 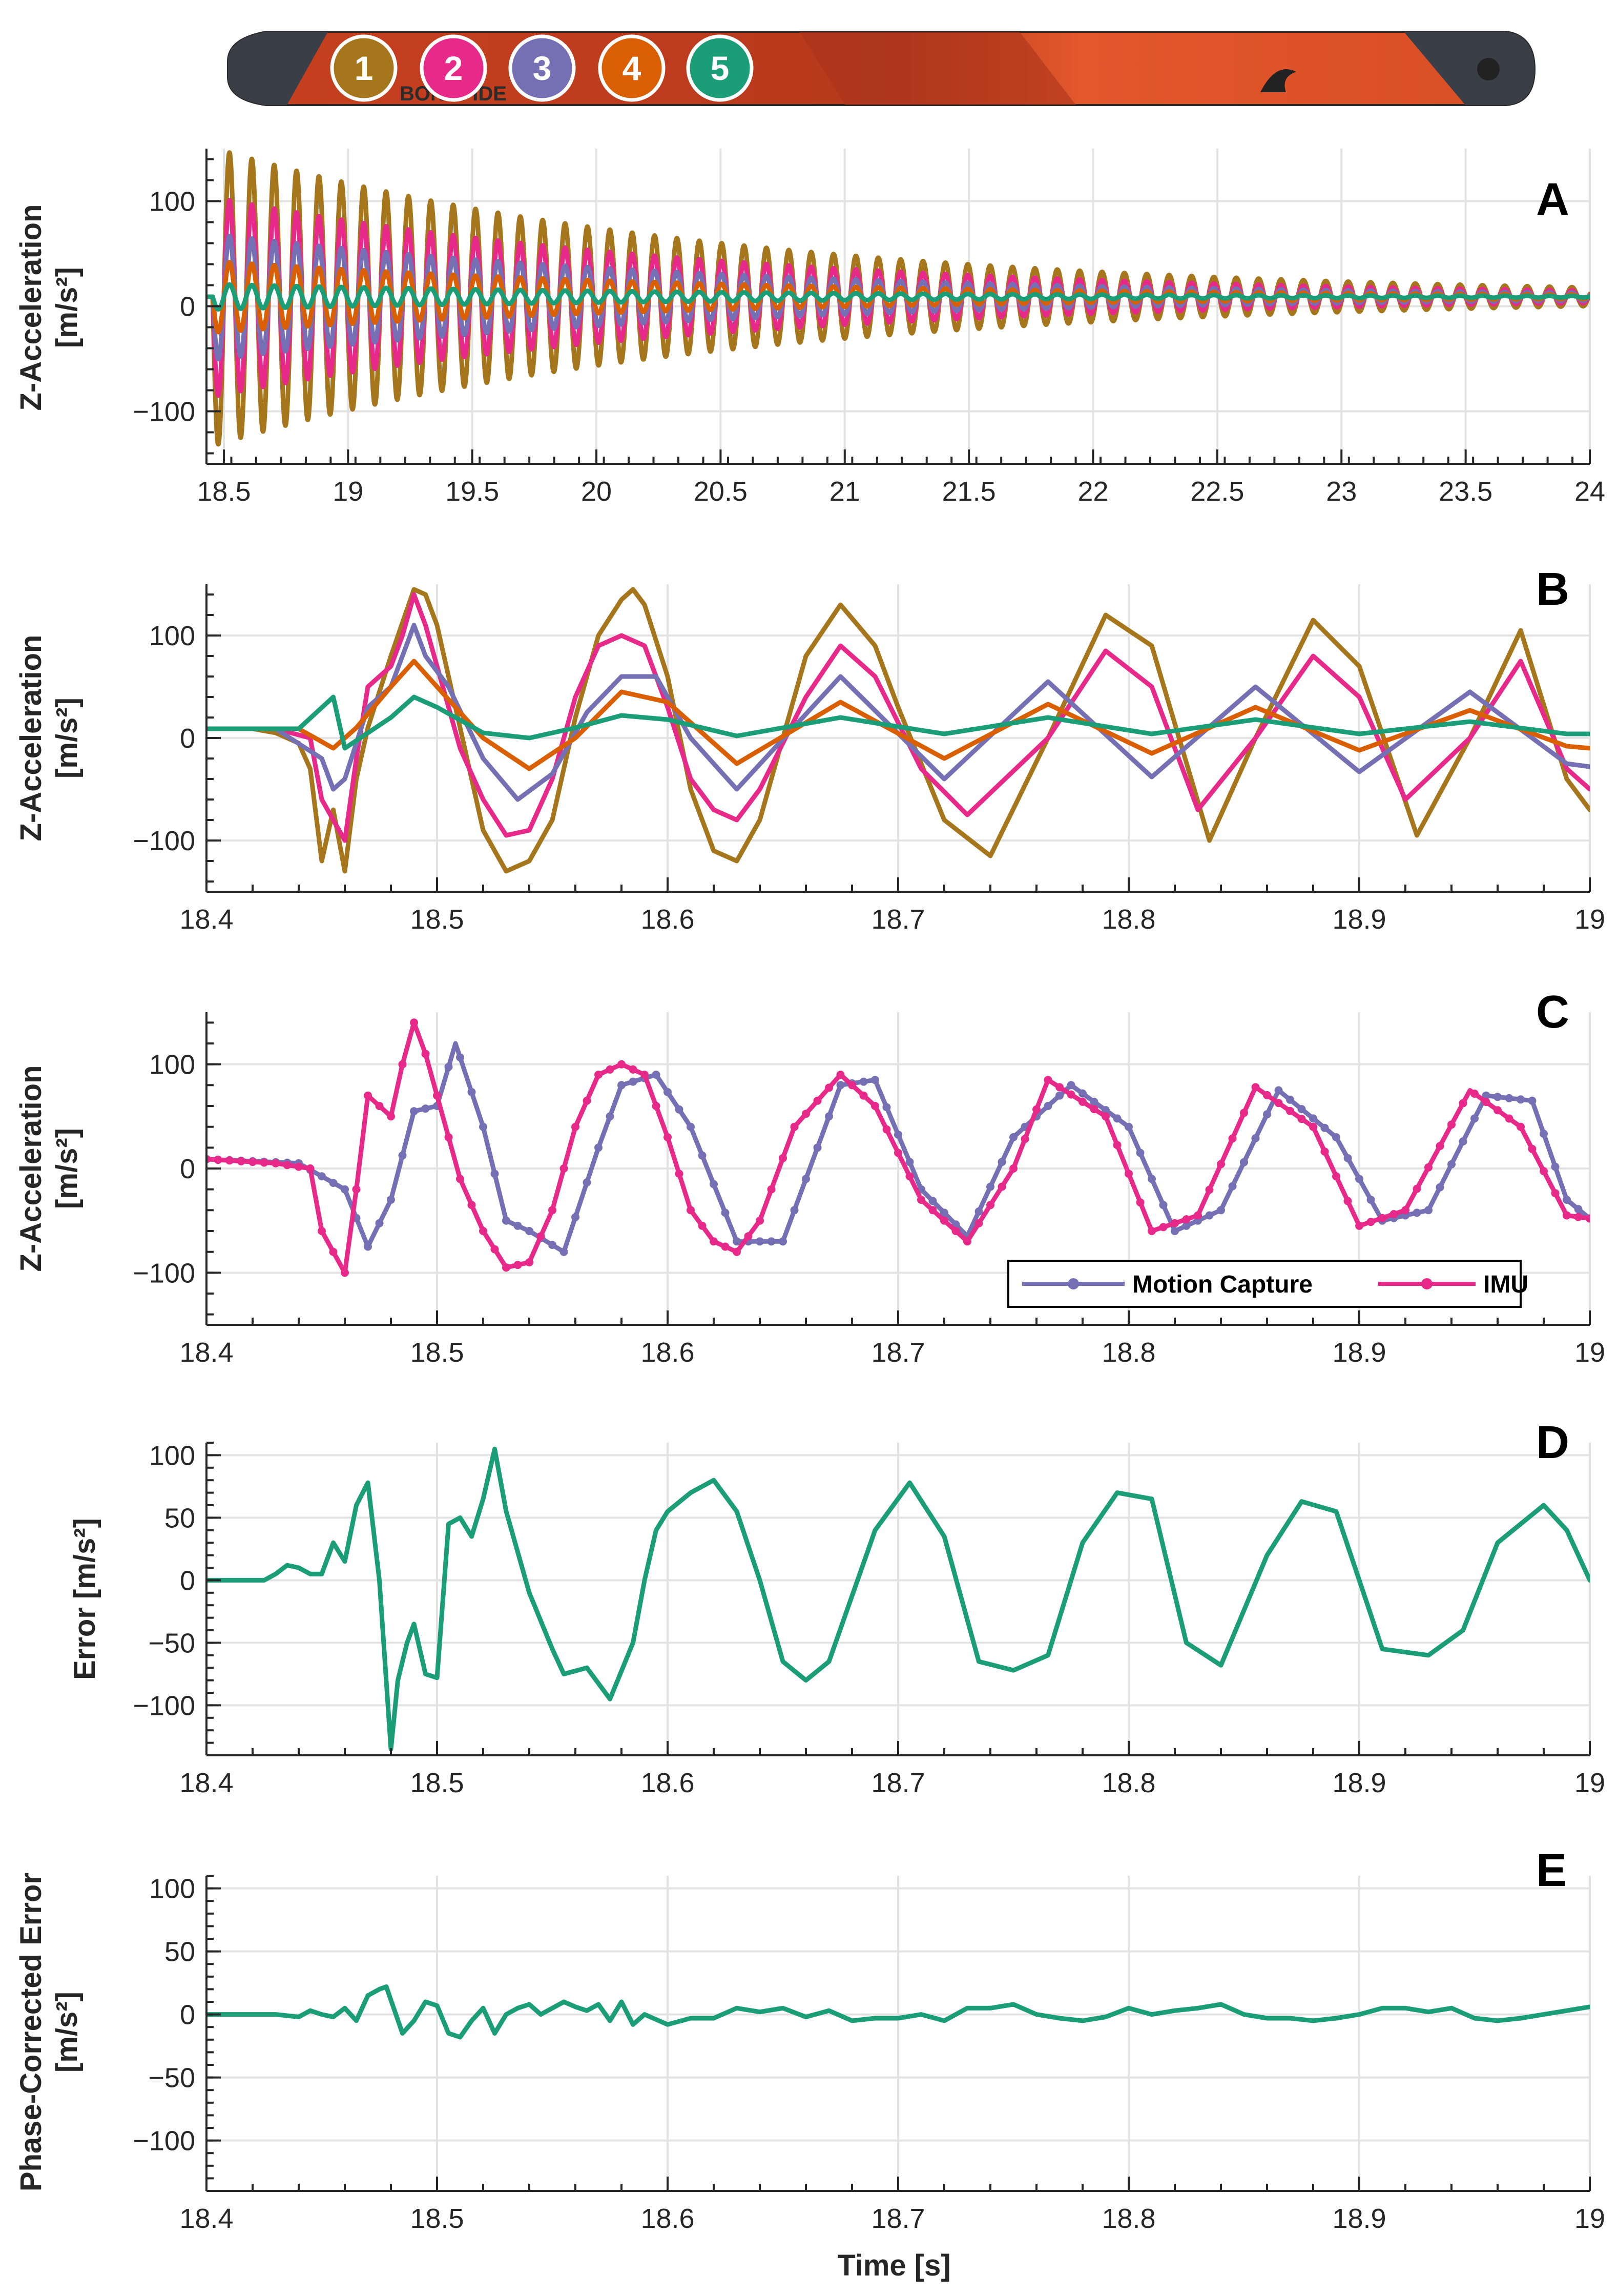 What do you see at coordinates (898, 1147) in the screenshot?
I see `series-group-c` at bounding box center [898, 1147].